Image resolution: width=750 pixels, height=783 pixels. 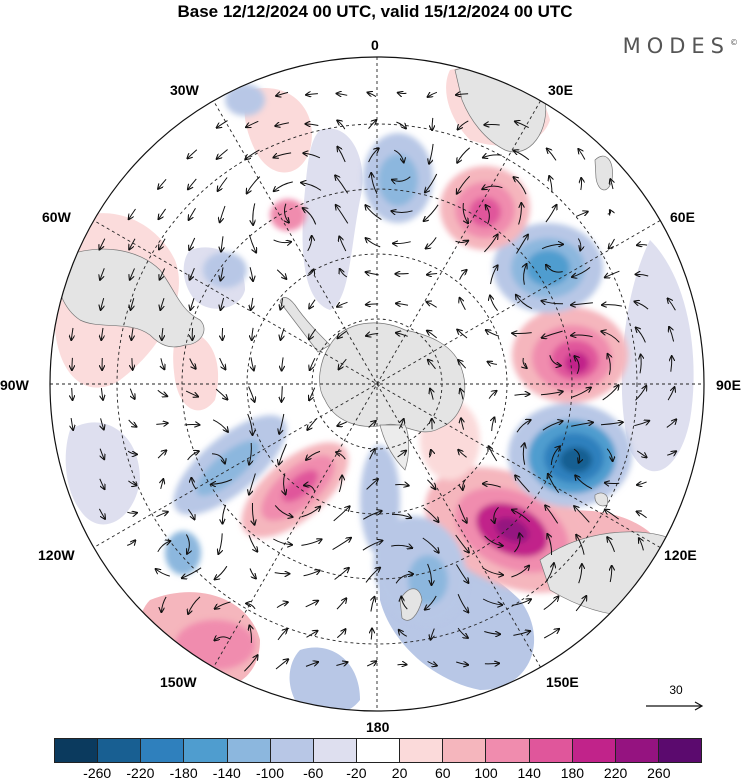 I want to click on colorbar-tick-label: -180, so click(x=183, y=773).